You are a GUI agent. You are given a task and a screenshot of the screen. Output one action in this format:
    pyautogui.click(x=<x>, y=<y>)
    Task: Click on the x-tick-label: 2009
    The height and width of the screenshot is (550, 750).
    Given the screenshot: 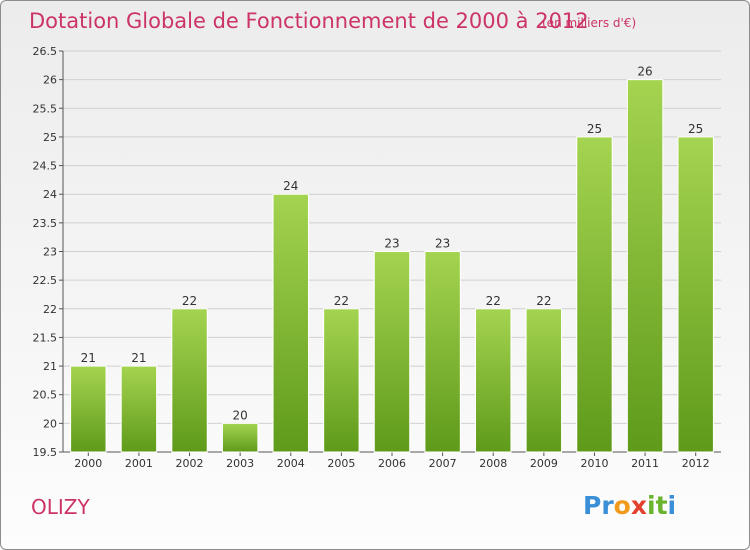 What is the action you would take?
    pyautogui.click(x=544, y=463)
    